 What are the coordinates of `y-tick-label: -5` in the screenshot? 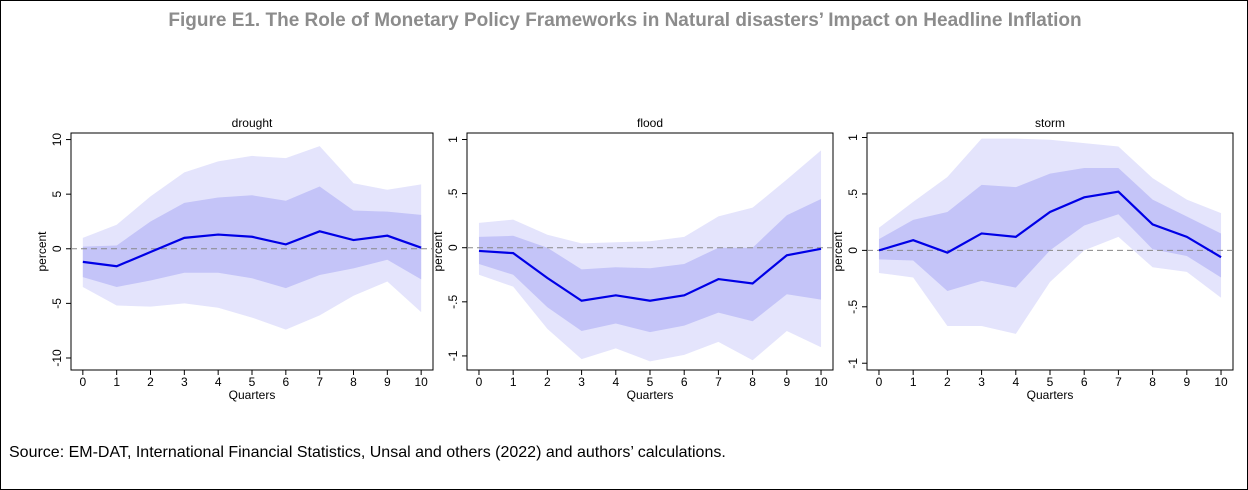 It's located at (57, 303).